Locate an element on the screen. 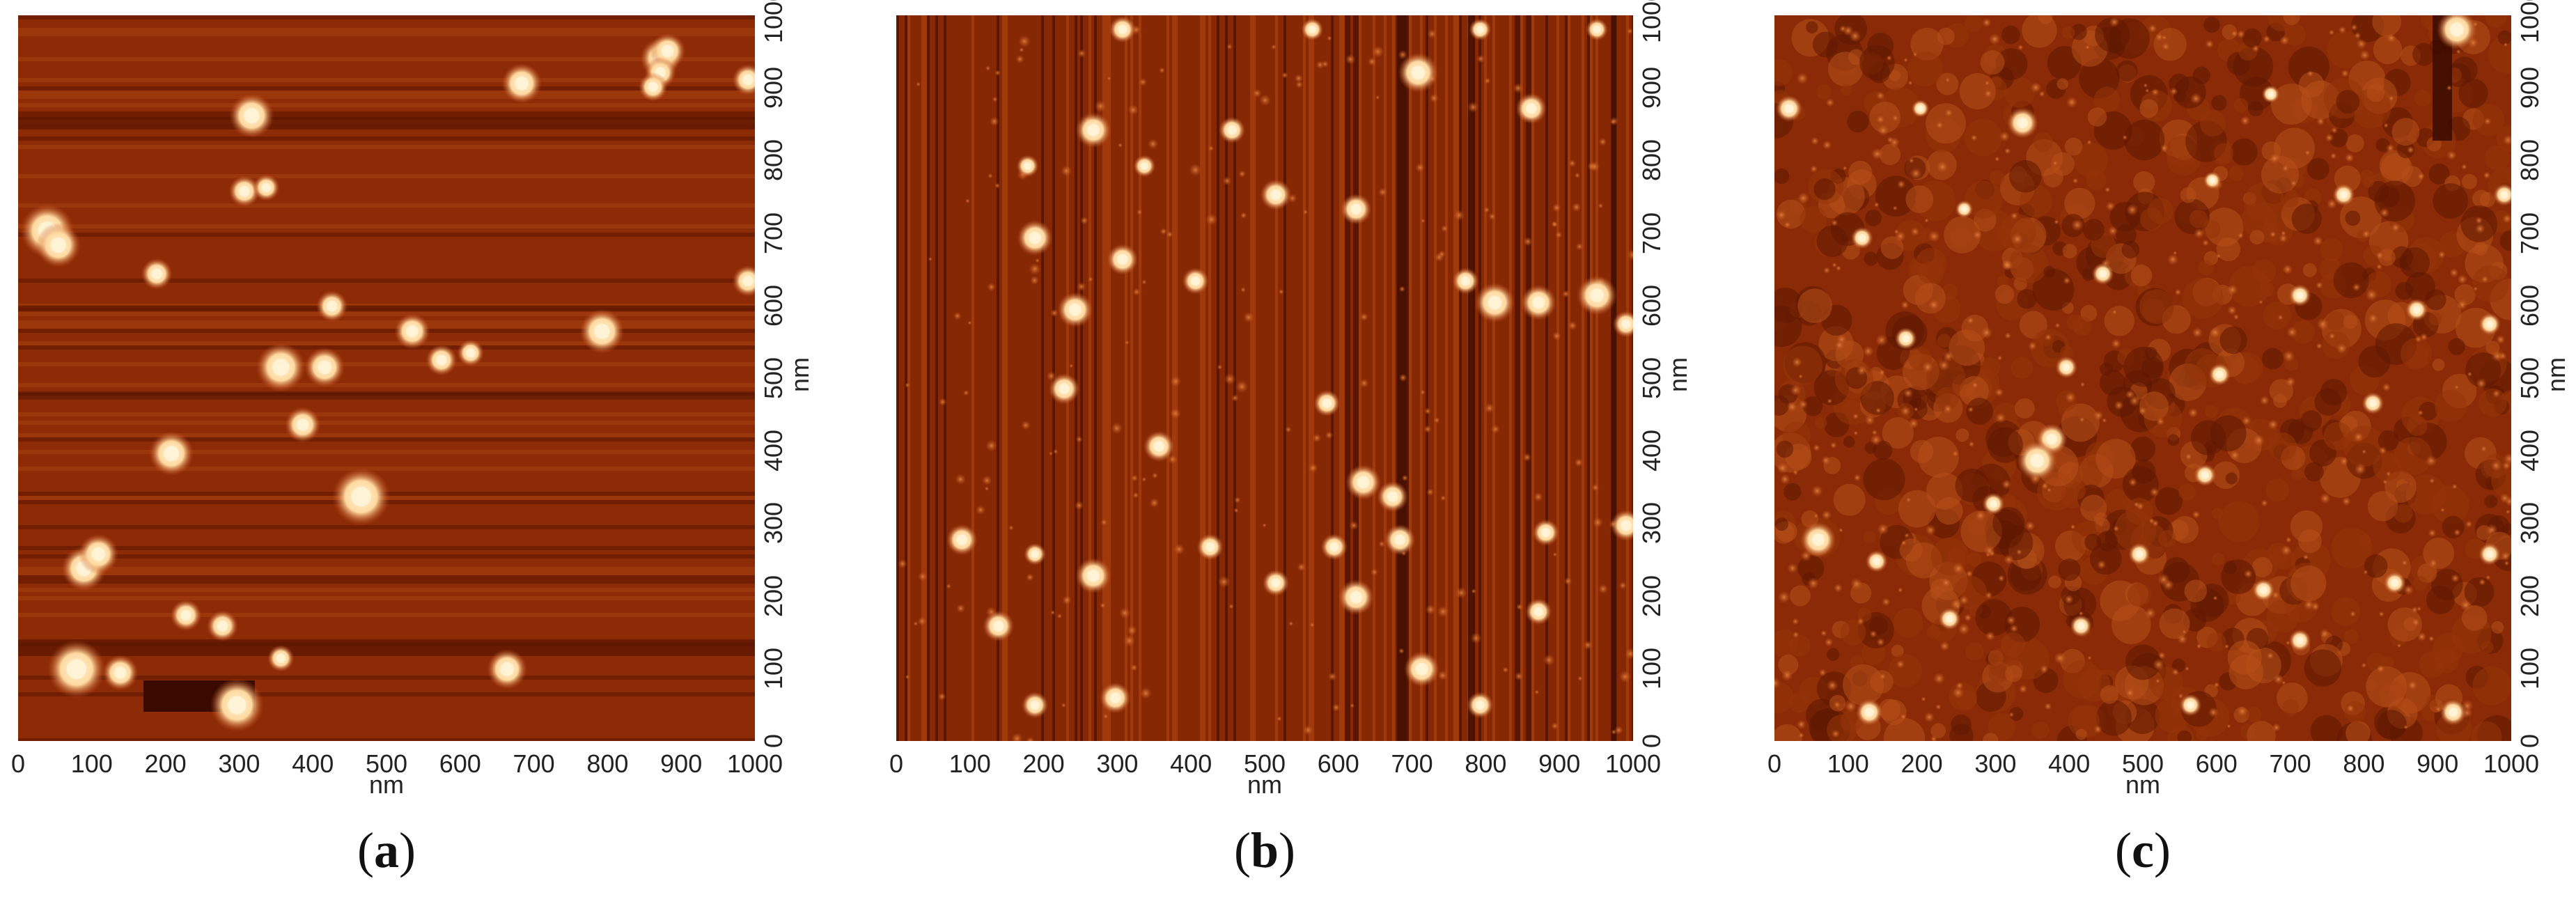  panel-label-c: (c) is located at coordinates (2143, 850).